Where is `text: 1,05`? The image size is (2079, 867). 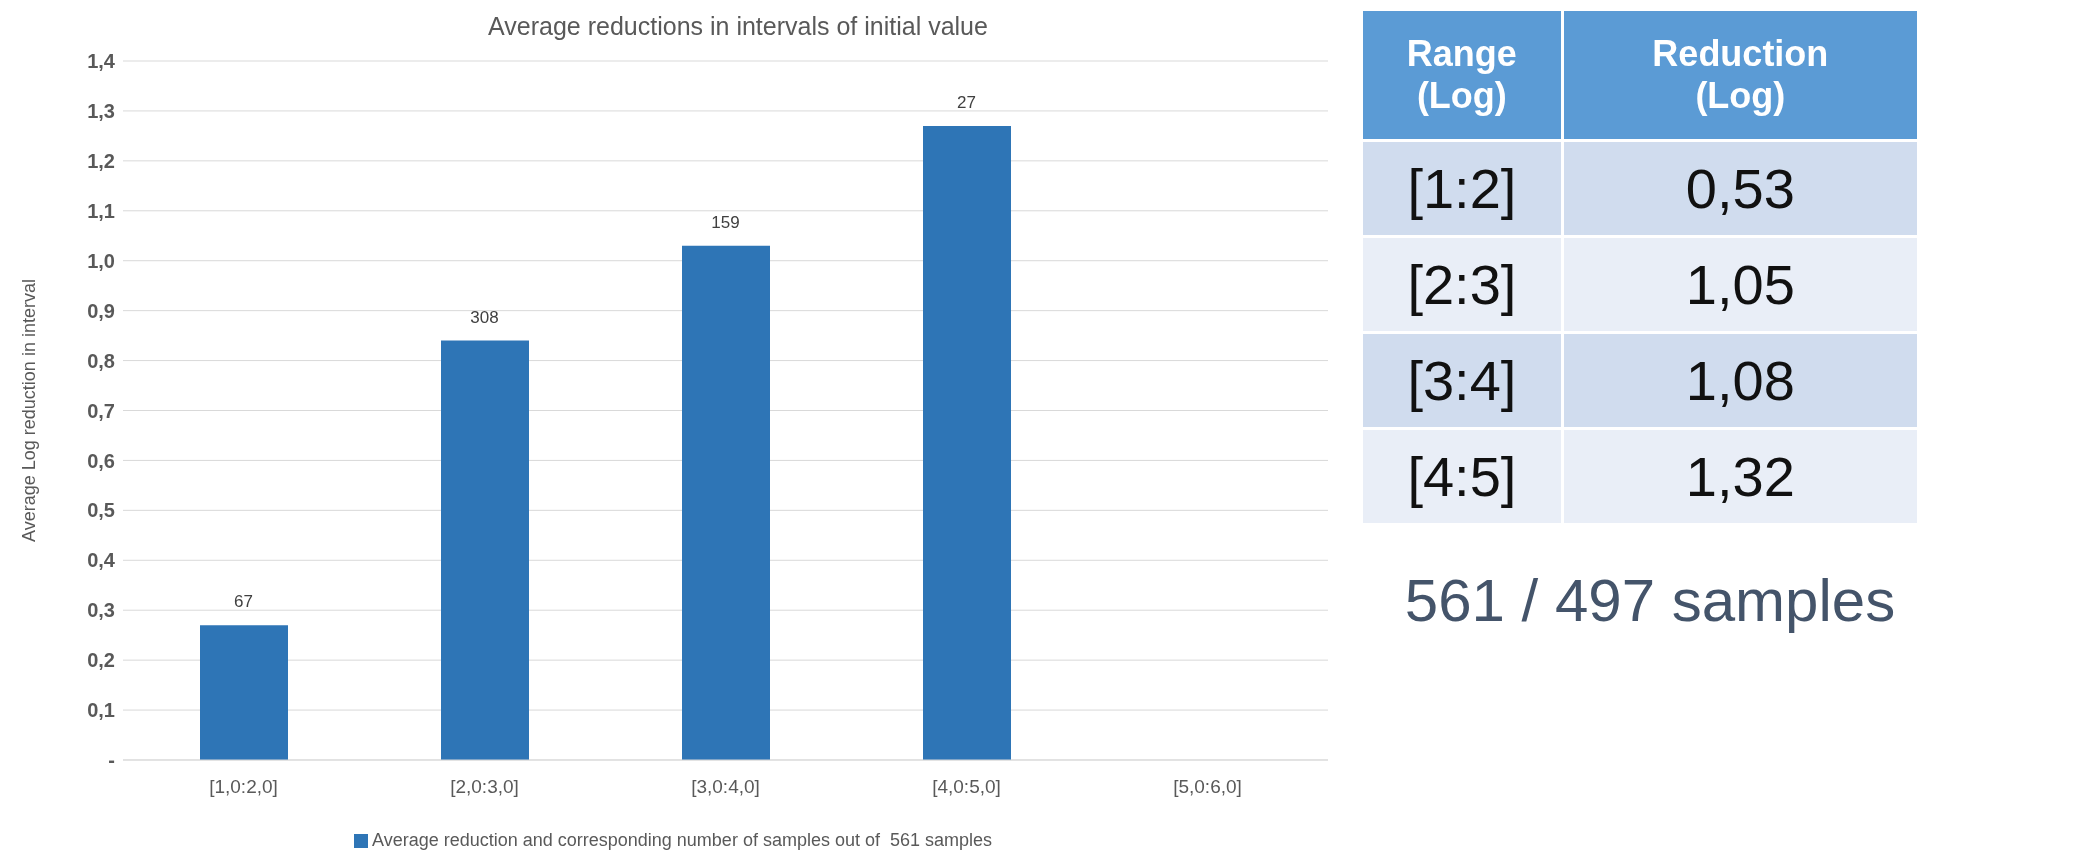
text: 1,05 is located at coordinates (1740, 284).